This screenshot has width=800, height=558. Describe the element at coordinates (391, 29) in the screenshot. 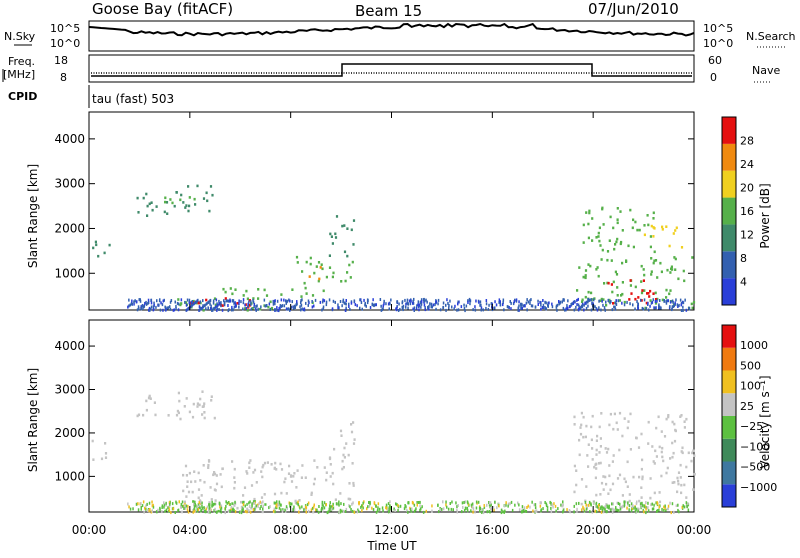

I see `nsky-trace` at that location.